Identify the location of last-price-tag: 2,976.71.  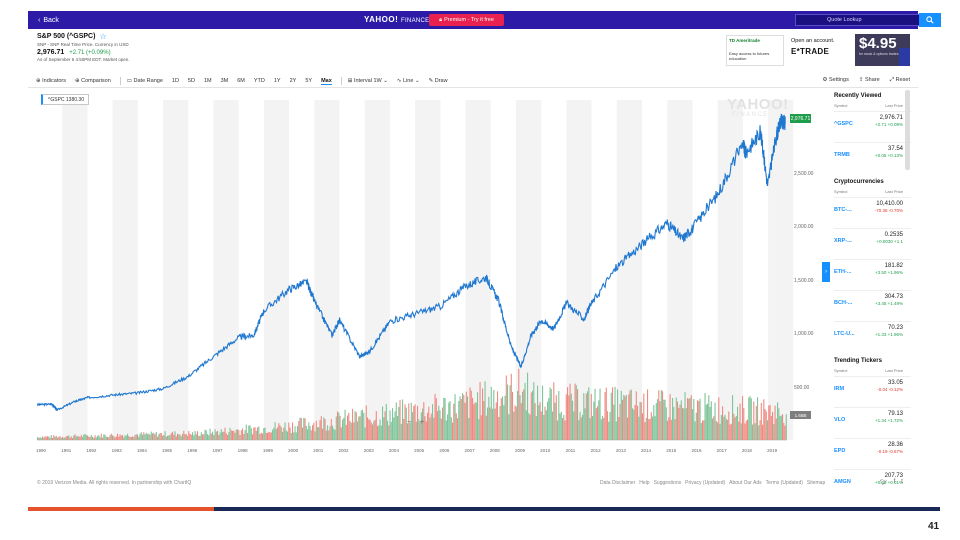
(800, 118).